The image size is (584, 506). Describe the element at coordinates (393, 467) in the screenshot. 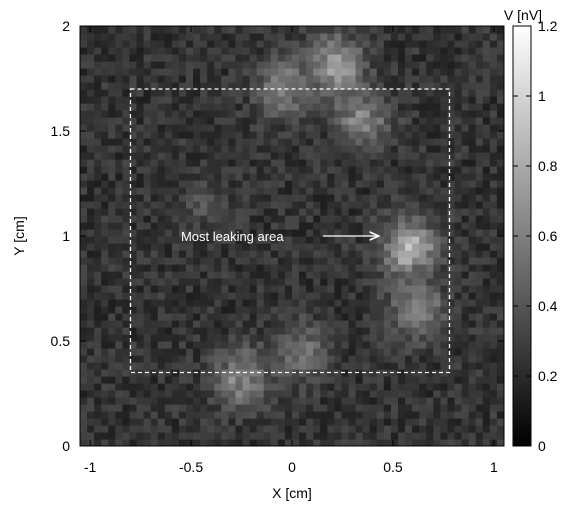

I see `x-tick-label: 0.5` at that location.